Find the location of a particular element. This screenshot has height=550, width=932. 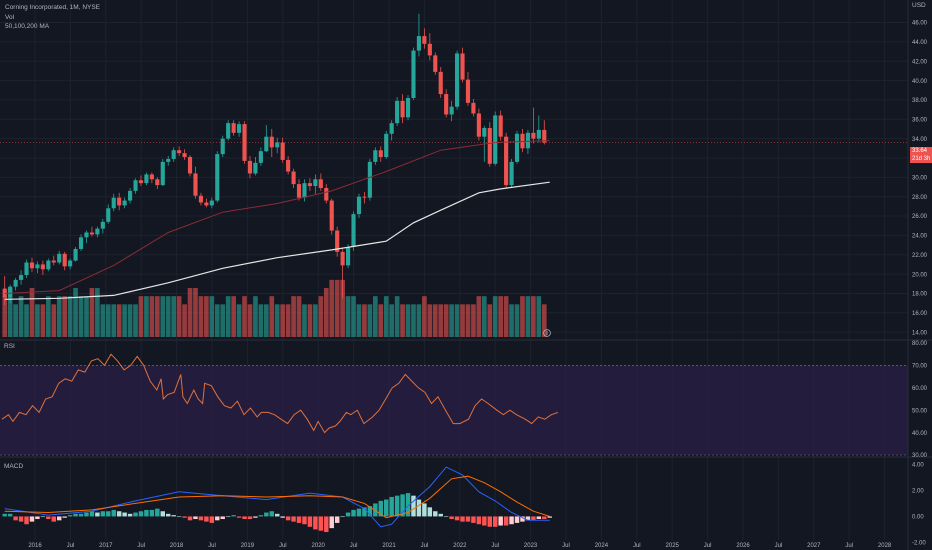

volume-label: Vol is located at coordinates (10, 17).